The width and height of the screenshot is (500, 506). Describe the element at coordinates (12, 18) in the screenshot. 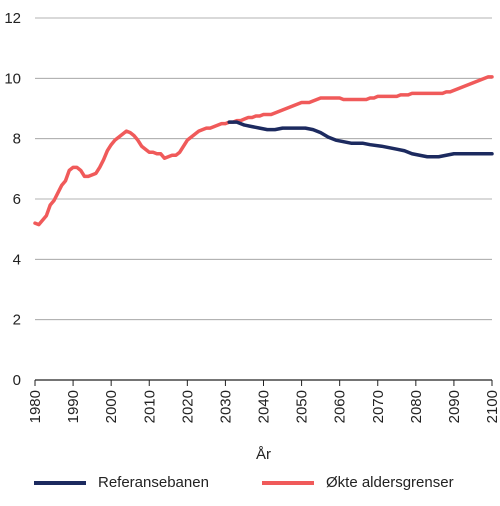

I see `y-tick-label: 12` at that location.